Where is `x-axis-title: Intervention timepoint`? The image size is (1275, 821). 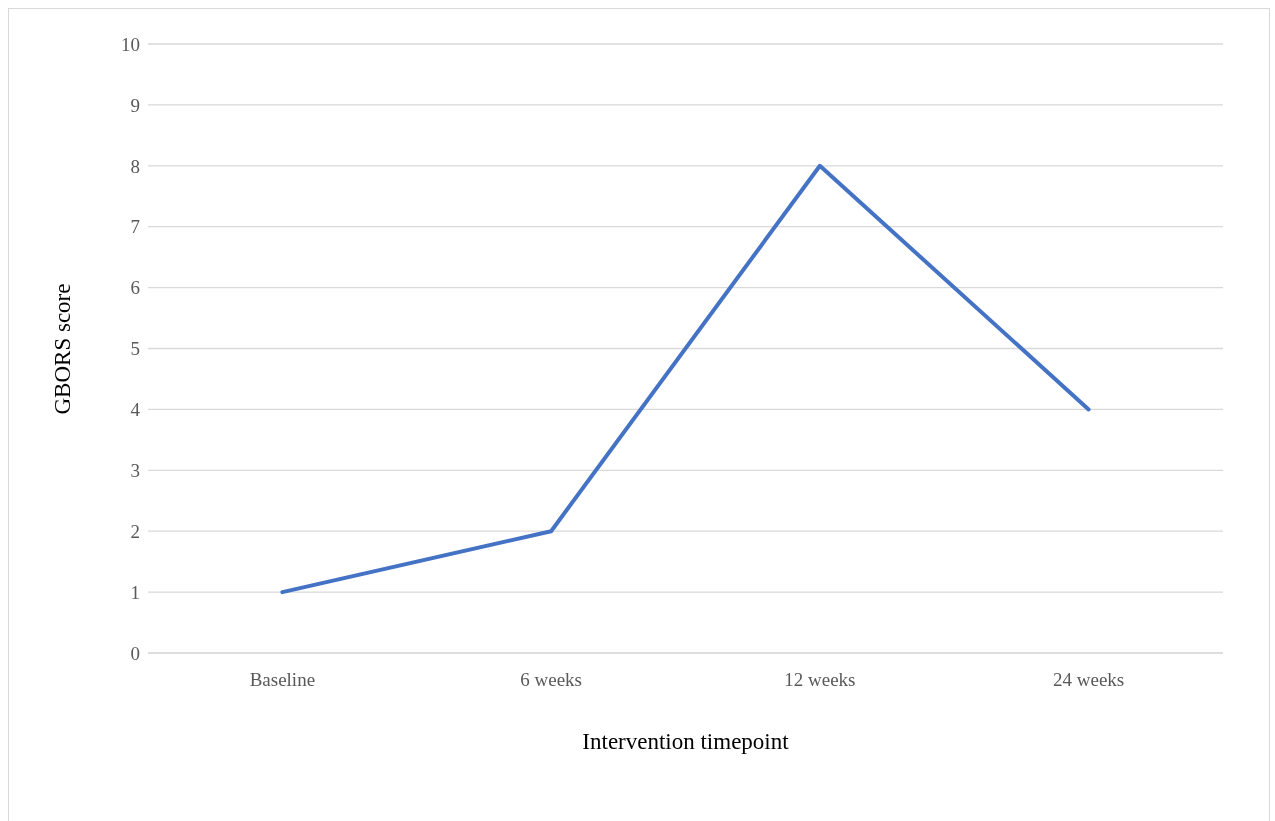
x-axis-title: Intervention timepoint is located at coordinates (685, 742).